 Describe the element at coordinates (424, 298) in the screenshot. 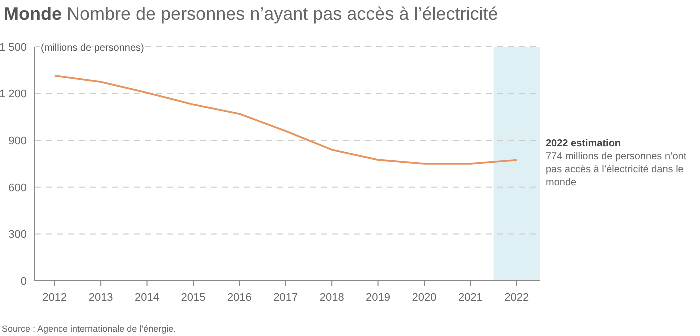

I see `x-tick-label: 2020` at that location.